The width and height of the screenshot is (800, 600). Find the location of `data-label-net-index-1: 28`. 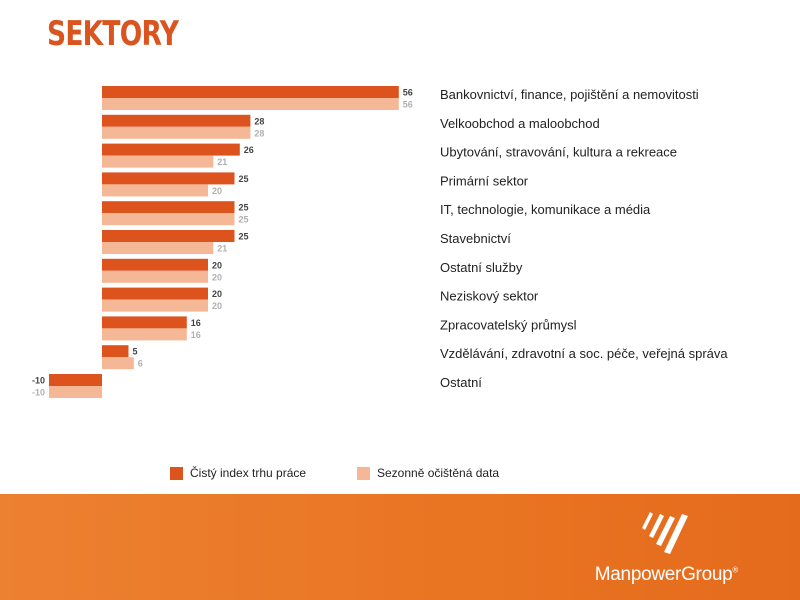

data-label-net-index-1: 28 is located at coordinates (259, 121).